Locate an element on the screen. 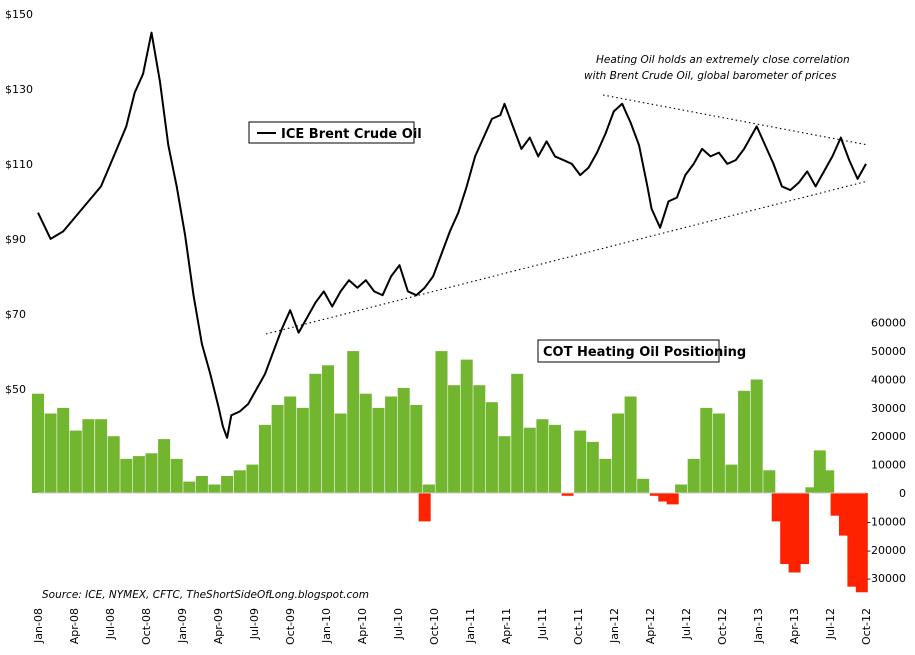  right-tick-label-4: 10000 is located at coordinates (888, 465).